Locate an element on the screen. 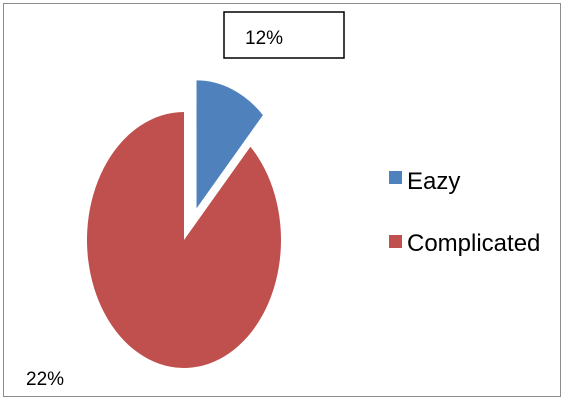  legend-label-complicated: Complicated is located at coordinates (473, 243).